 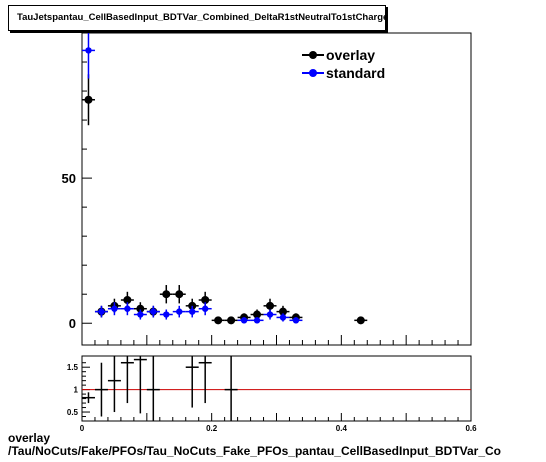 What do you see at coordinates (313, 73) in the screenshot?
I see `standard-legend-marker` at bounding box center [313, 73].